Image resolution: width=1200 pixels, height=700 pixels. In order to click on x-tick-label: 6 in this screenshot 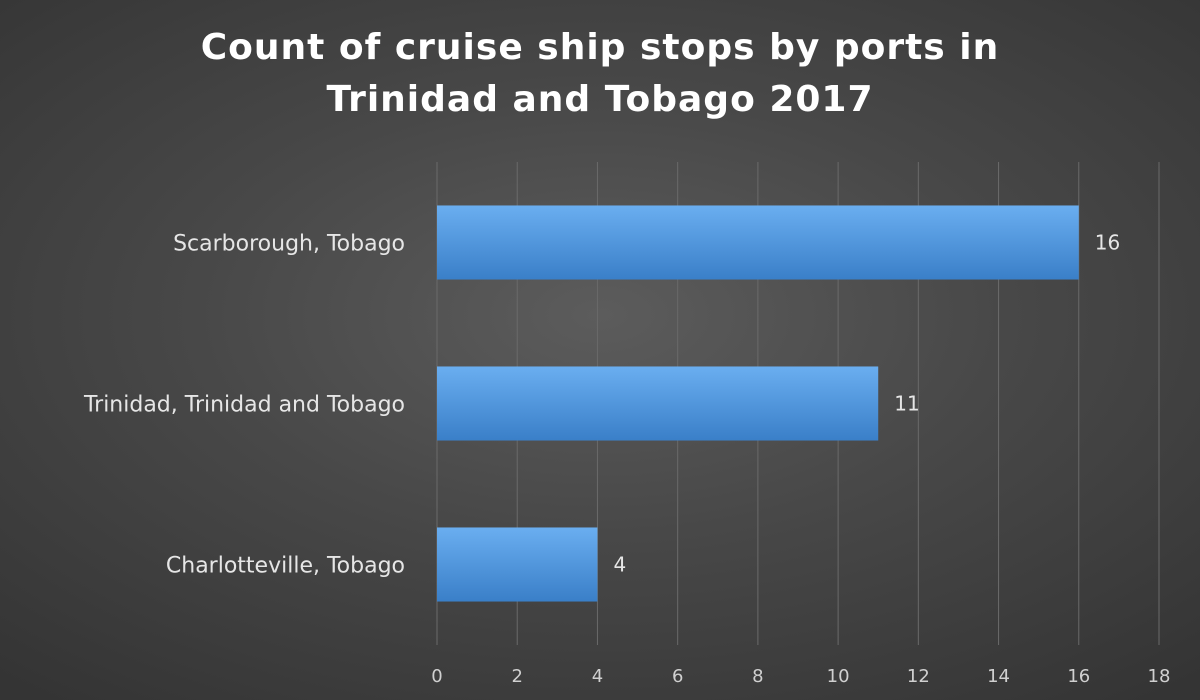, I will do `click(677, 676)`.